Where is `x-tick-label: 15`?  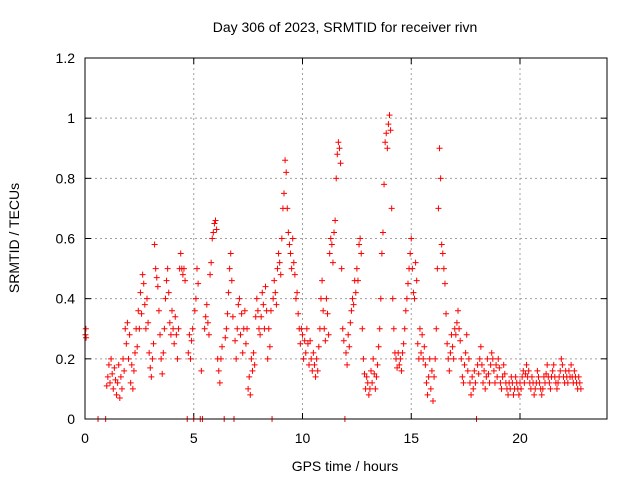 x-tick-label: 15 is located at coordinates (411, 438).